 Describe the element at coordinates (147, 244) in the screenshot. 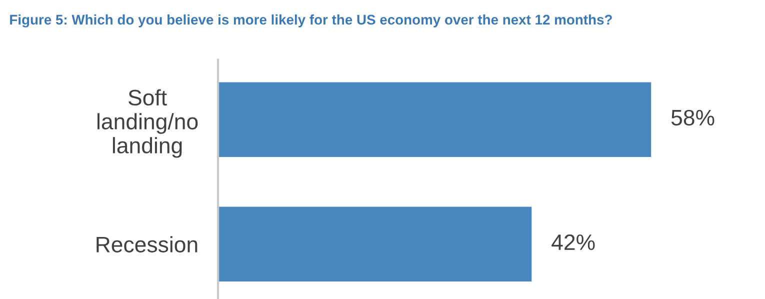

I see `y-tick-label: Recession` at that location.